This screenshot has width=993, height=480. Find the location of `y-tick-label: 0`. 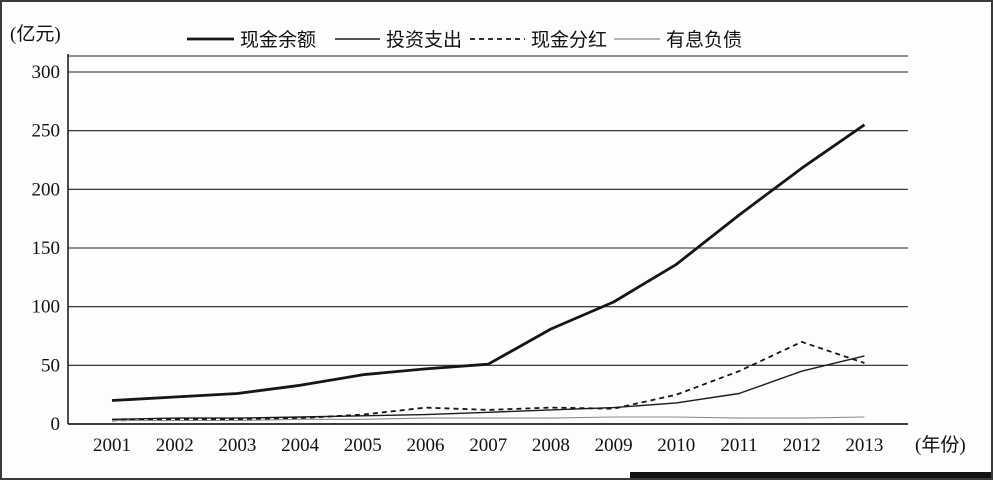

y-tick-label: 0 is located at coordinates (56, 424).